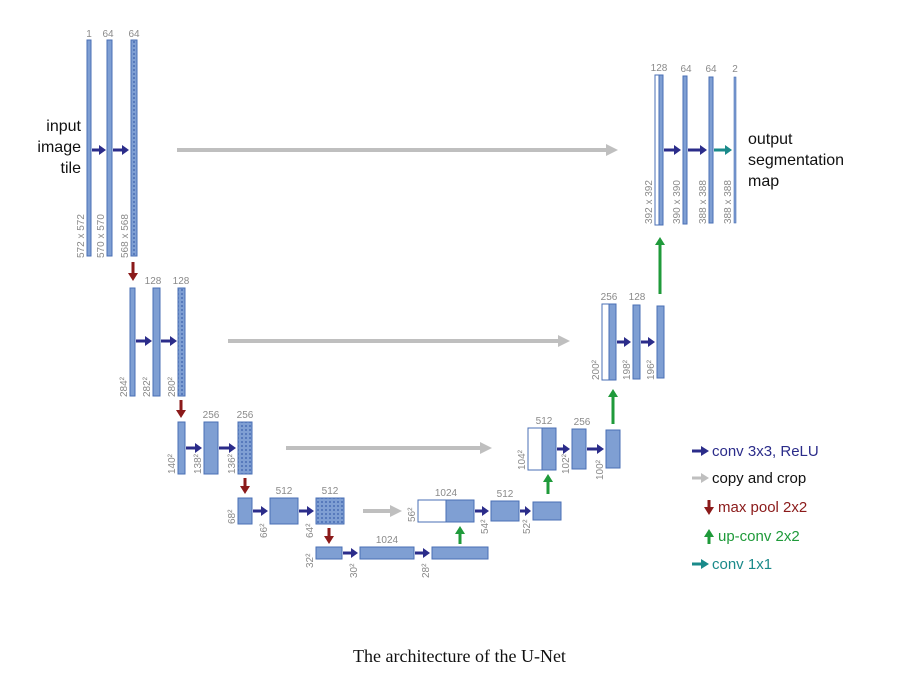 This screenshot has width=919, height=685. I want to click on d3-upconv-block, so click(549, 449).